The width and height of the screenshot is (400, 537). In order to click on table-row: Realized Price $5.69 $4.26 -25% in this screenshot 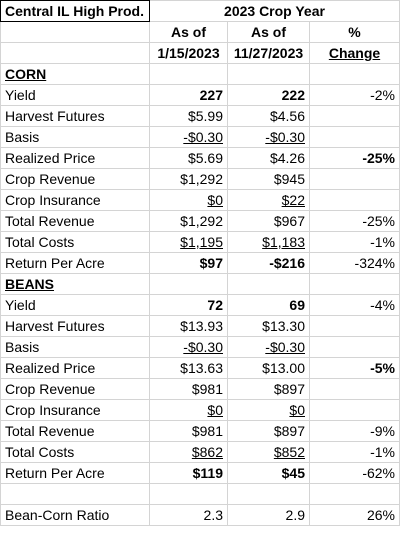, I will do `click(200, 158)`.